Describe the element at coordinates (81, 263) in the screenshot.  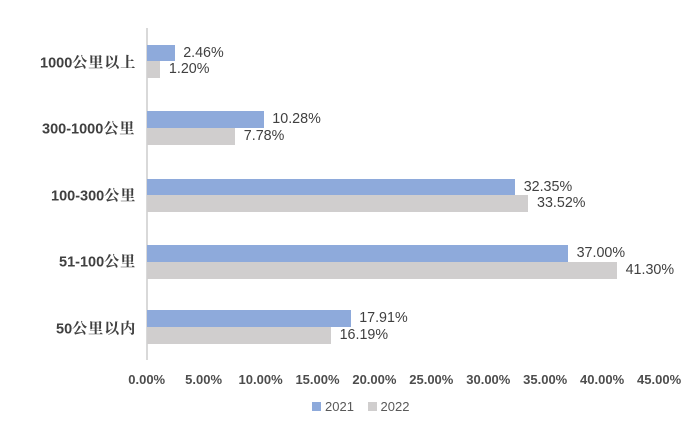
I see `svg-text: 51-100` at that location.